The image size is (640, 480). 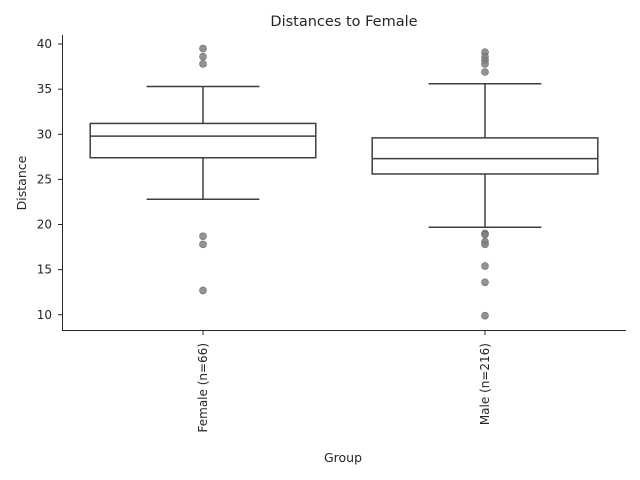 What do you see at coordinates (44, 179) in the screenshot?
I see `y-tick-label: 25` at bounding box center [44, 179].